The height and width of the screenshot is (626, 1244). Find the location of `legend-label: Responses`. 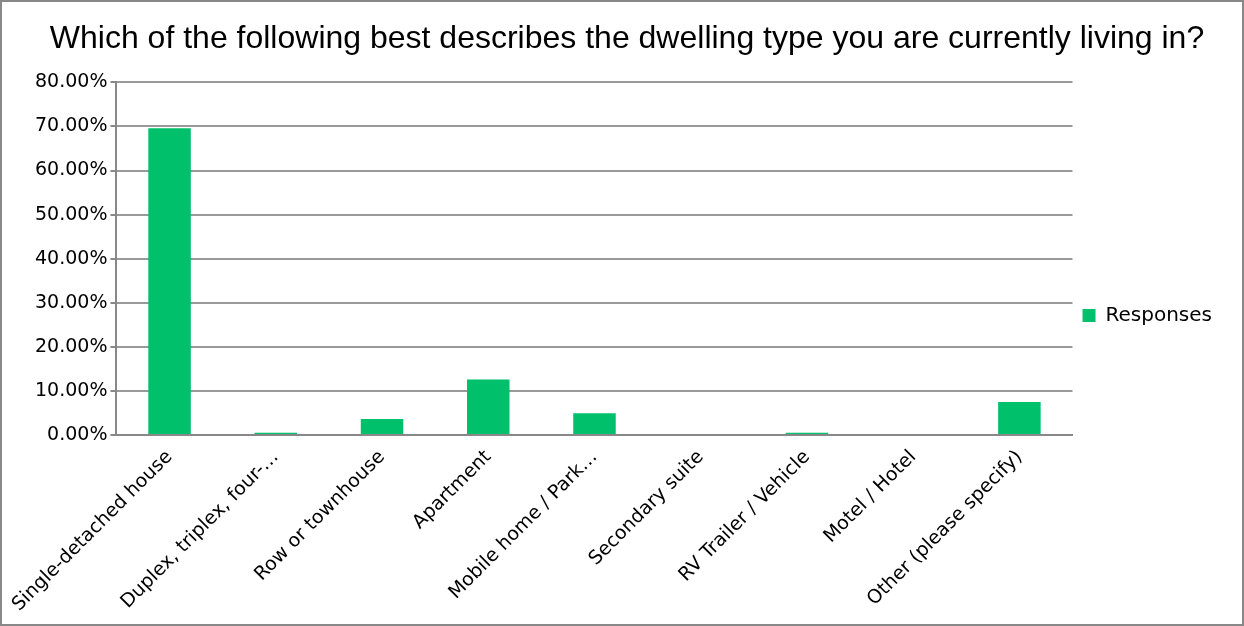

legend-label: Responses is located at coordinates (1159, 313).